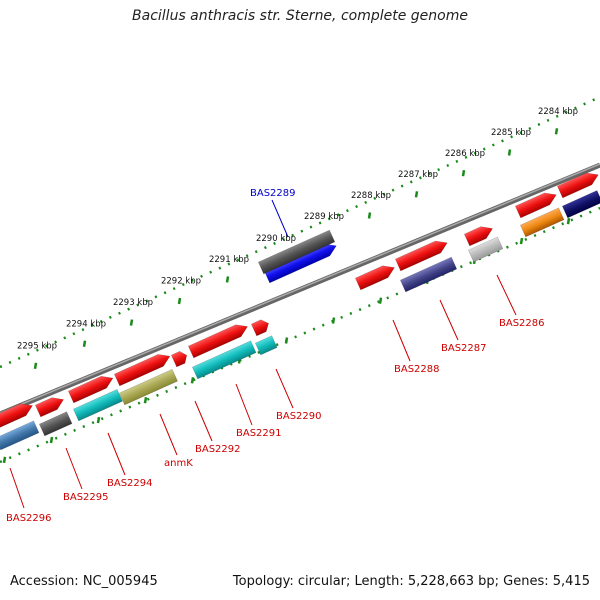 The width and height of the screenshot is (600, 600). Describe the element at coordinates (17, 488) in the screenshot. I see `leader-bas2296` at that location.